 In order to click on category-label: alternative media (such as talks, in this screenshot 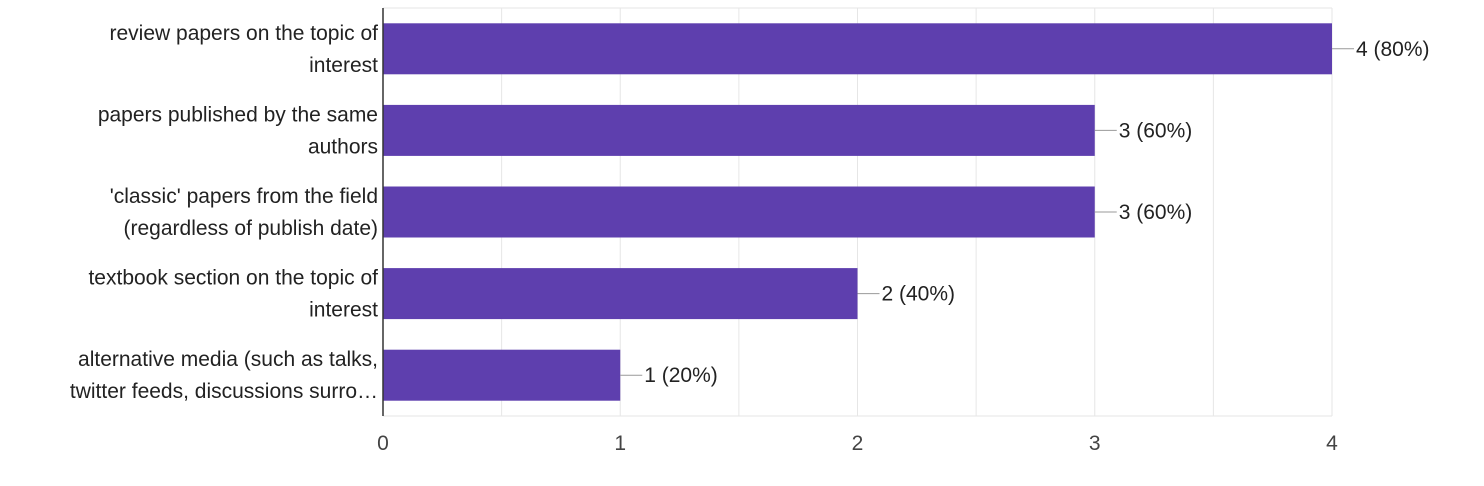, I will do `click(228, 359)`.